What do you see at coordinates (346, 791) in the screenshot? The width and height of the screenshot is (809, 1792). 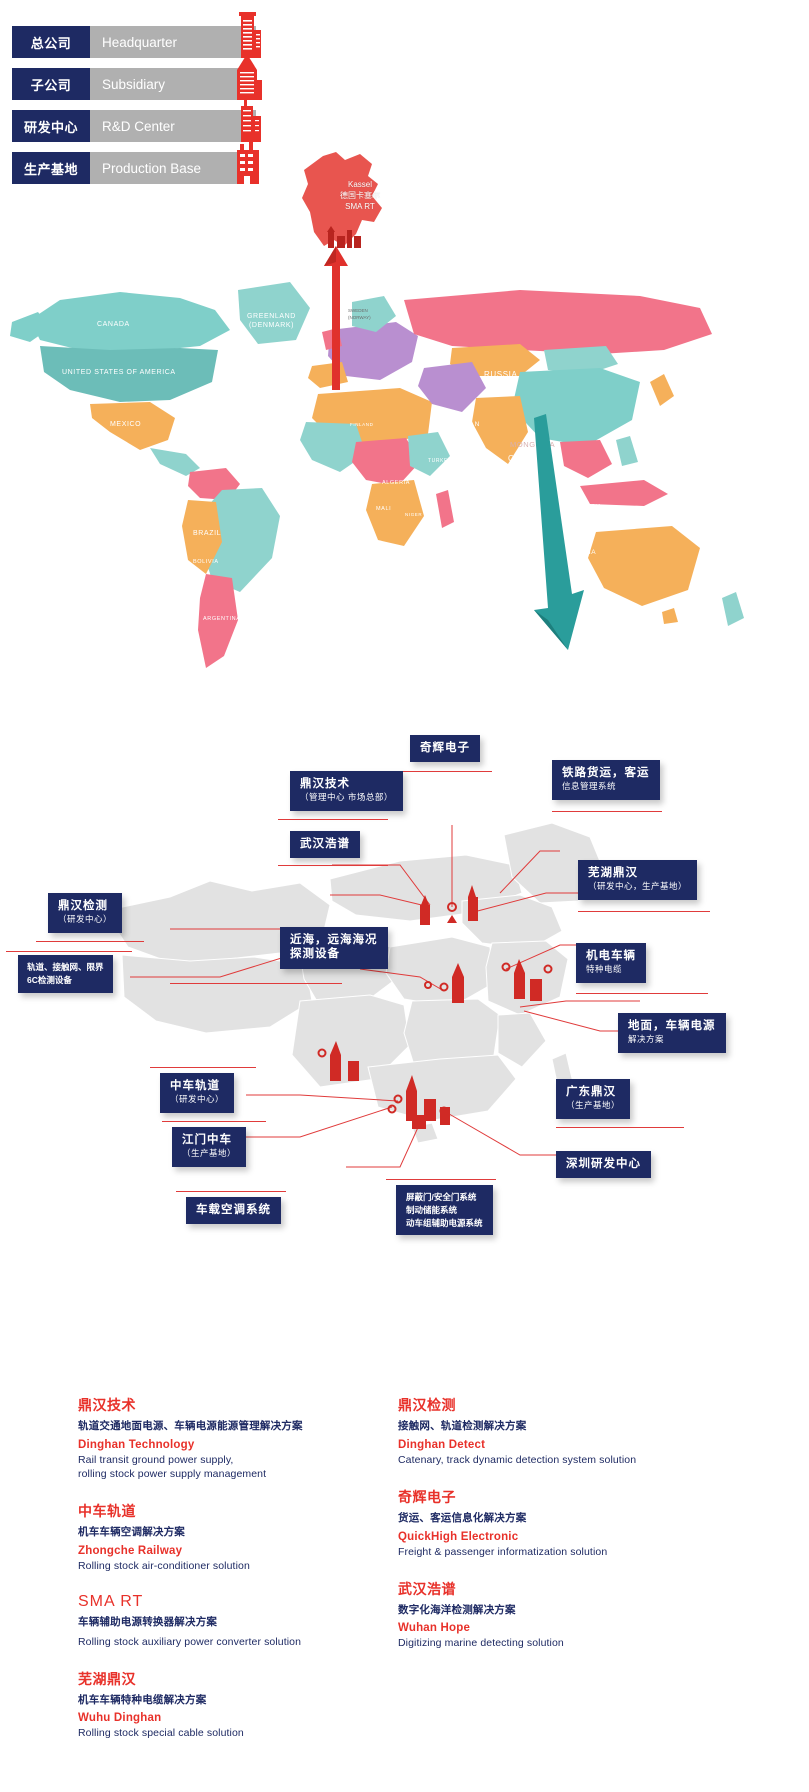 I see `callout-dinghan-technology: 鼎汉技术 （管理中心 市场总部）` at bounding box center [346, 791].